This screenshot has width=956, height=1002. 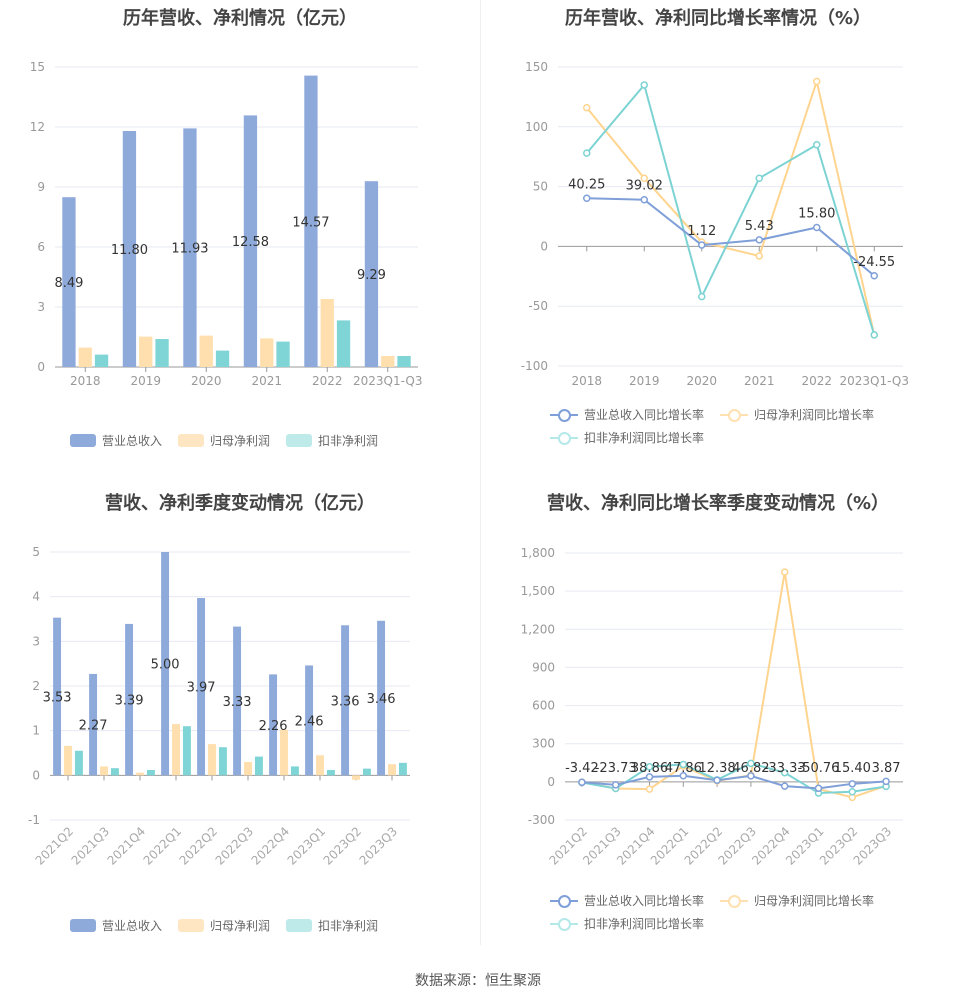 I want to click on data-label: 9.29, so click(x=371, y=275).